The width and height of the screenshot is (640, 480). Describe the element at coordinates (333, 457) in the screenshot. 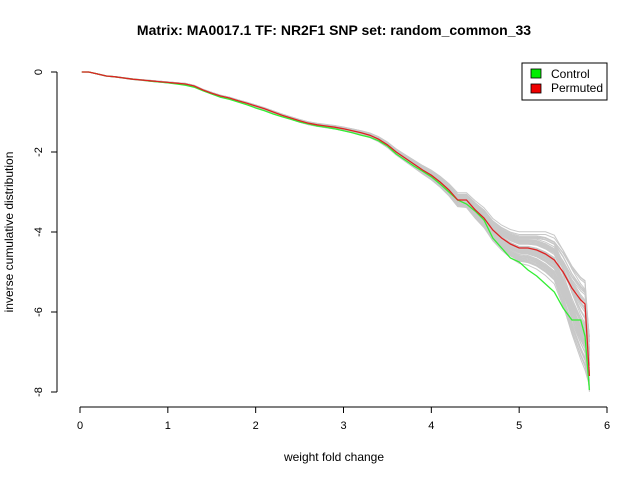

I see `x-axis-label: weight fold change` at that location.